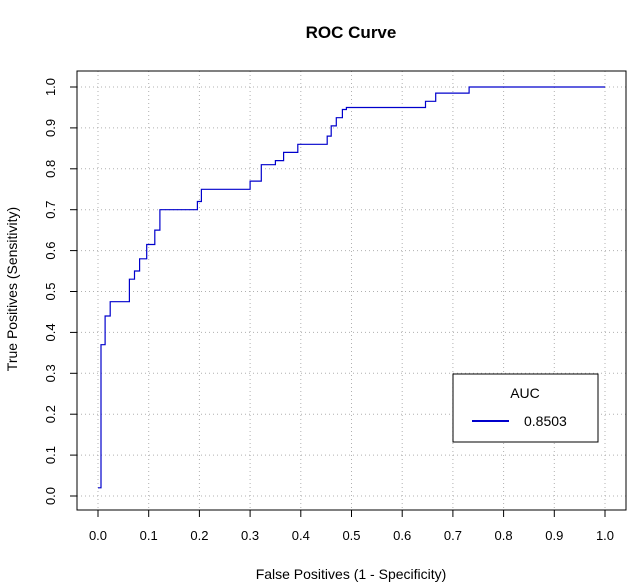 The image size is (633, 586). What do you see at coordinates (98, 535) in the screenshot?
I see `x-tick-label: 0.0` at bounding box center [98, 535].